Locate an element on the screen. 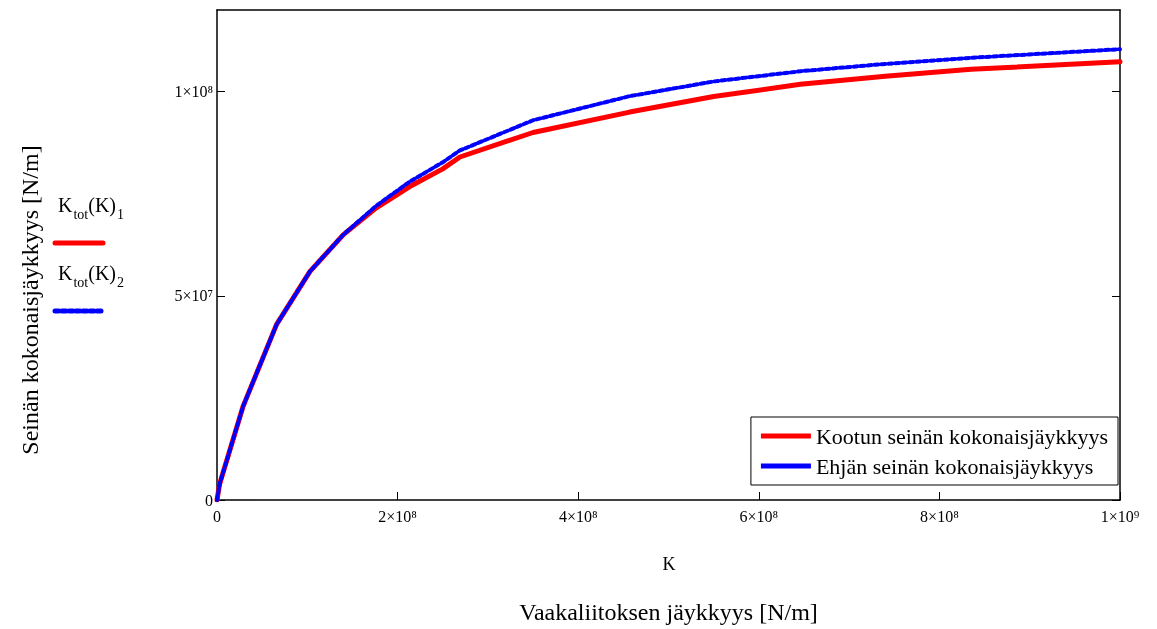 This screenshot has width=1157, height=629. text: Seinän kokonaisjäykkyys [N/m] is located at coordinates (30, 300).